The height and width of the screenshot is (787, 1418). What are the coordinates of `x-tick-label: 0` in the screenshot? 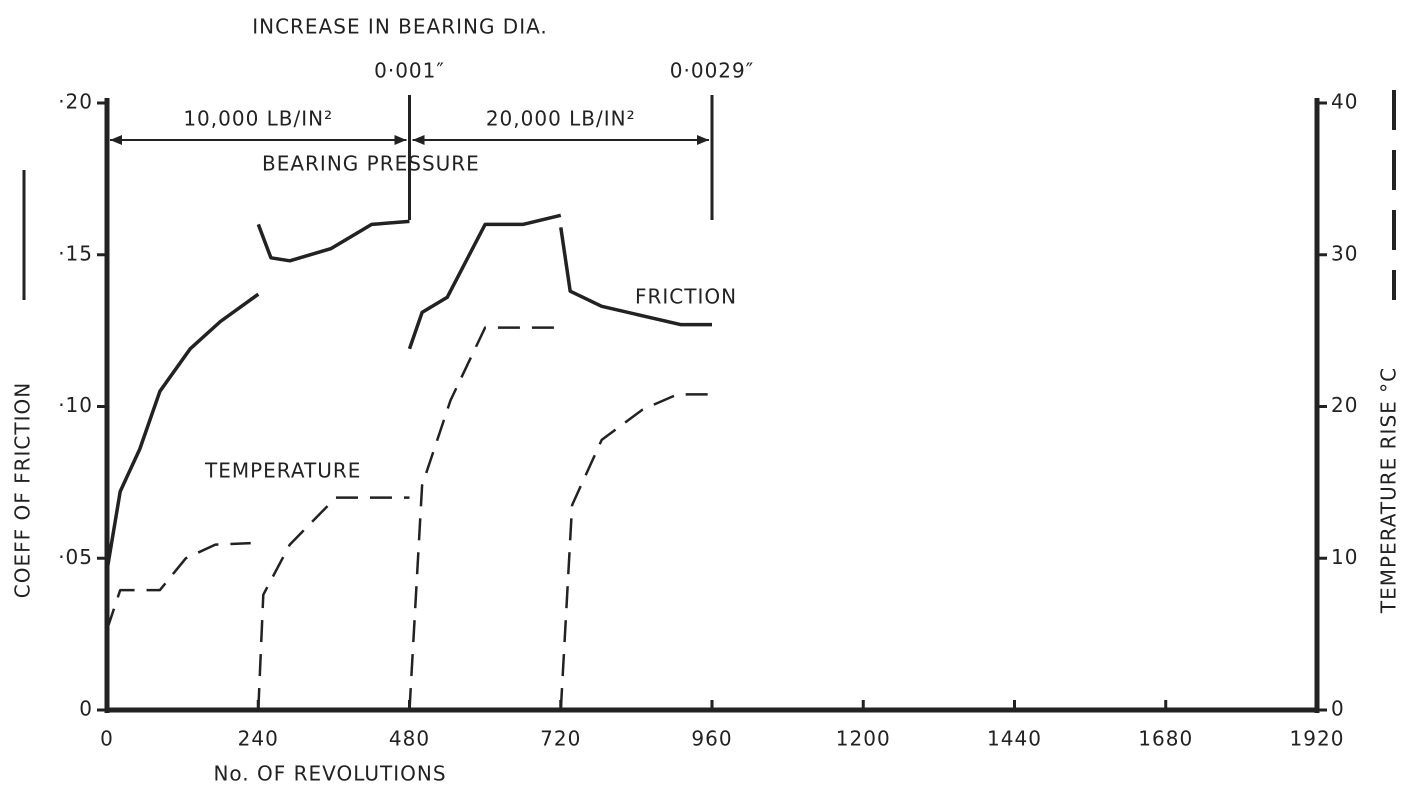 It's located at (107, 739).